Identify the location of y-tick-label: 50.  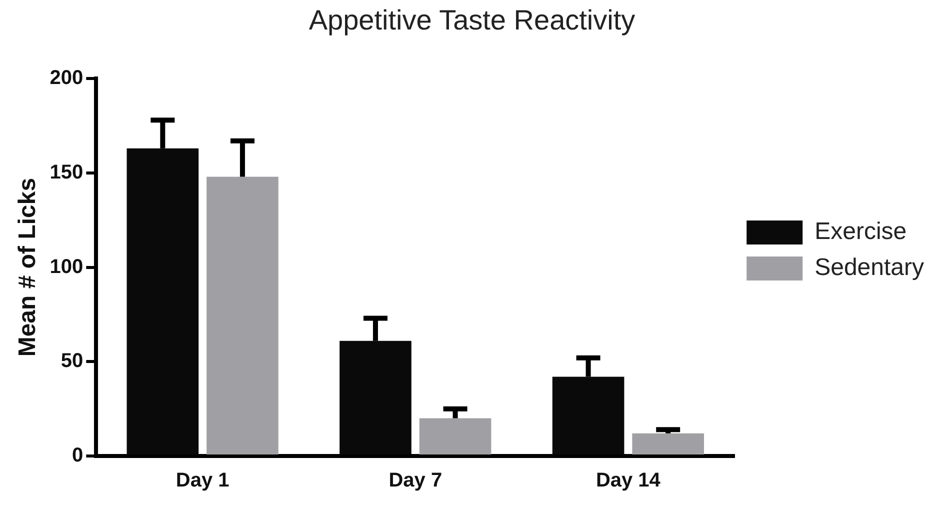
(72, 361).